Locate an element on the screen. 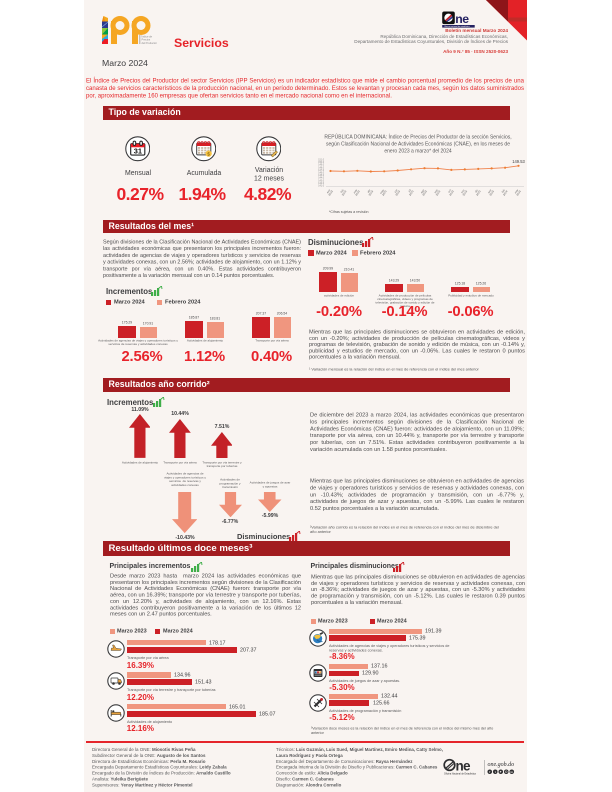 The height and width of the screenshot is (792, 612). svg-text: 150.0 is located at coordinates (321, 163).